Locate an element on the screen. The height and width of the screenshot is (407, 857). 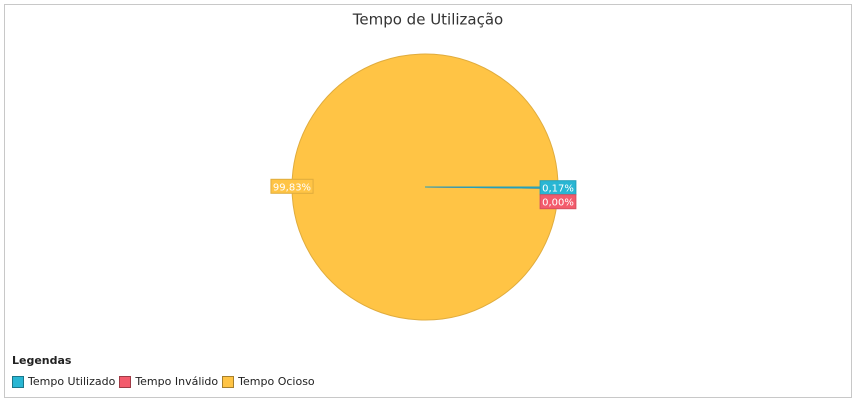
data-label: 0,17% is located at coordinates (558, 188).